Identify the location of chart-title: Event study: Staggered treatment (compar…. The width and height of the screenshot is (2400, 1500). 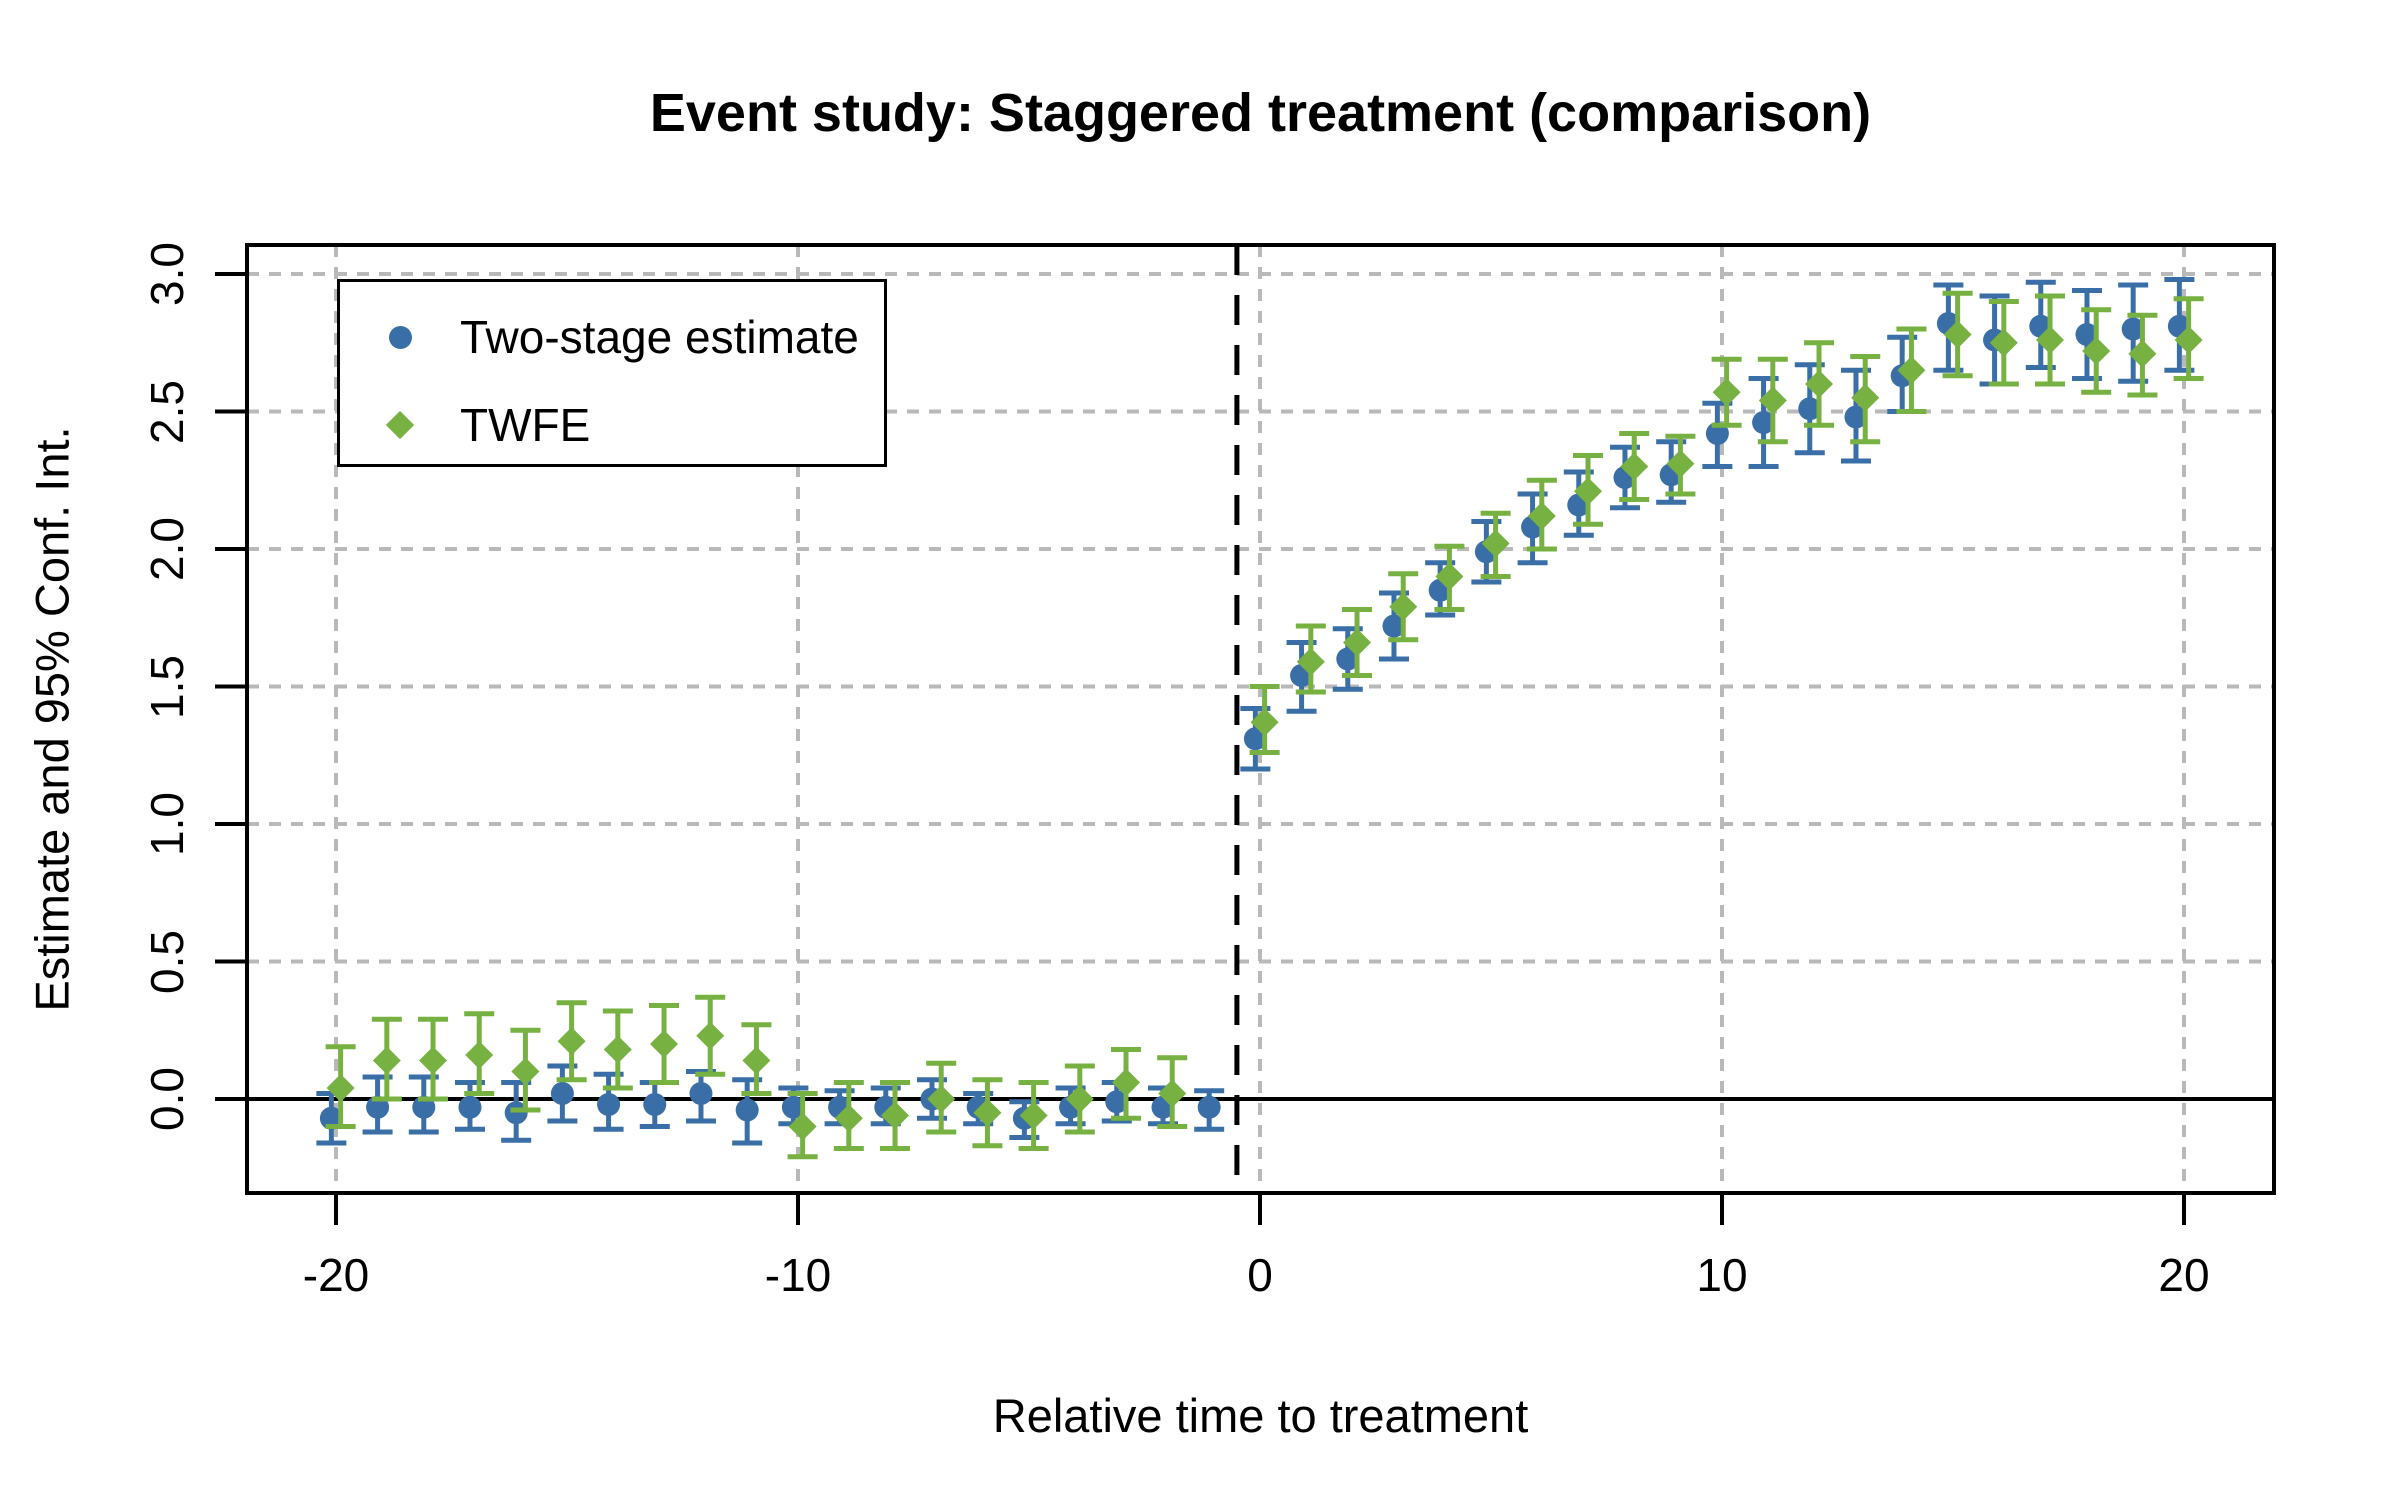
(1260, 113).